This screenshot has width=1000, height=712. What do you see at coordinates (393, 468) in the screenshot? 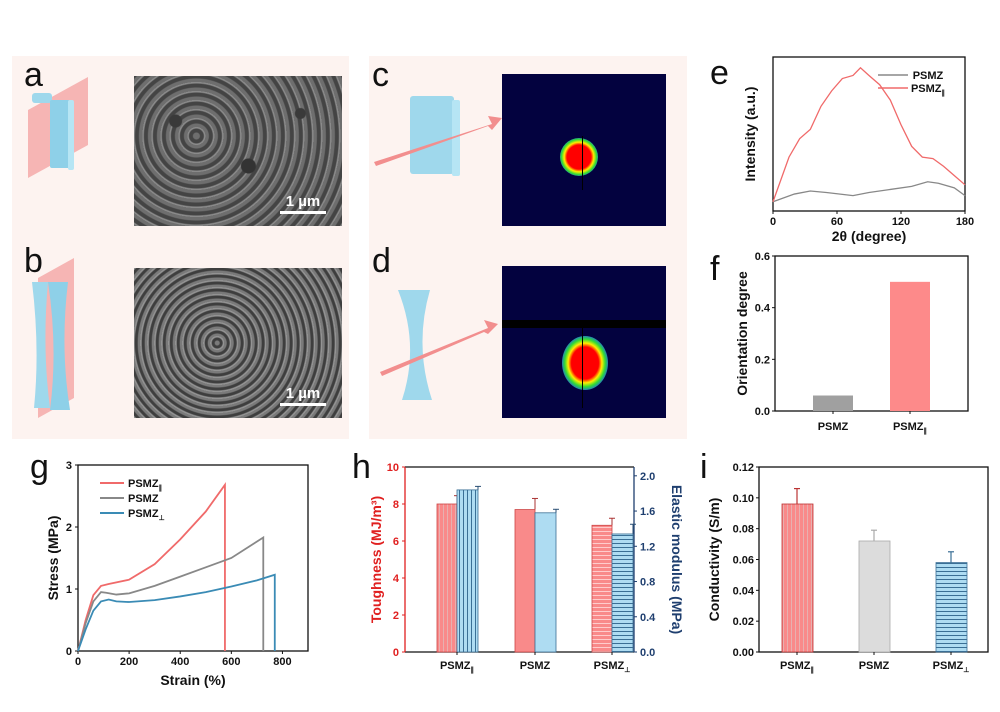
I see `y-tick-label-h: 10` at bounding box center [393, 468].